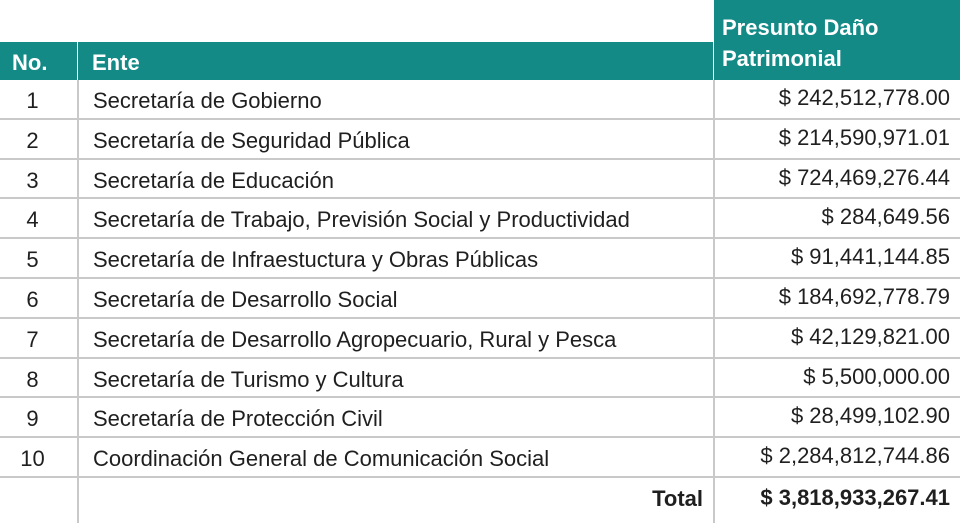 This screenshot has width=960, height=523. What do you see at coordinates (395, 61) in the screenshot?
I see `header-ente: Ente` at bounding box center [395, 61].